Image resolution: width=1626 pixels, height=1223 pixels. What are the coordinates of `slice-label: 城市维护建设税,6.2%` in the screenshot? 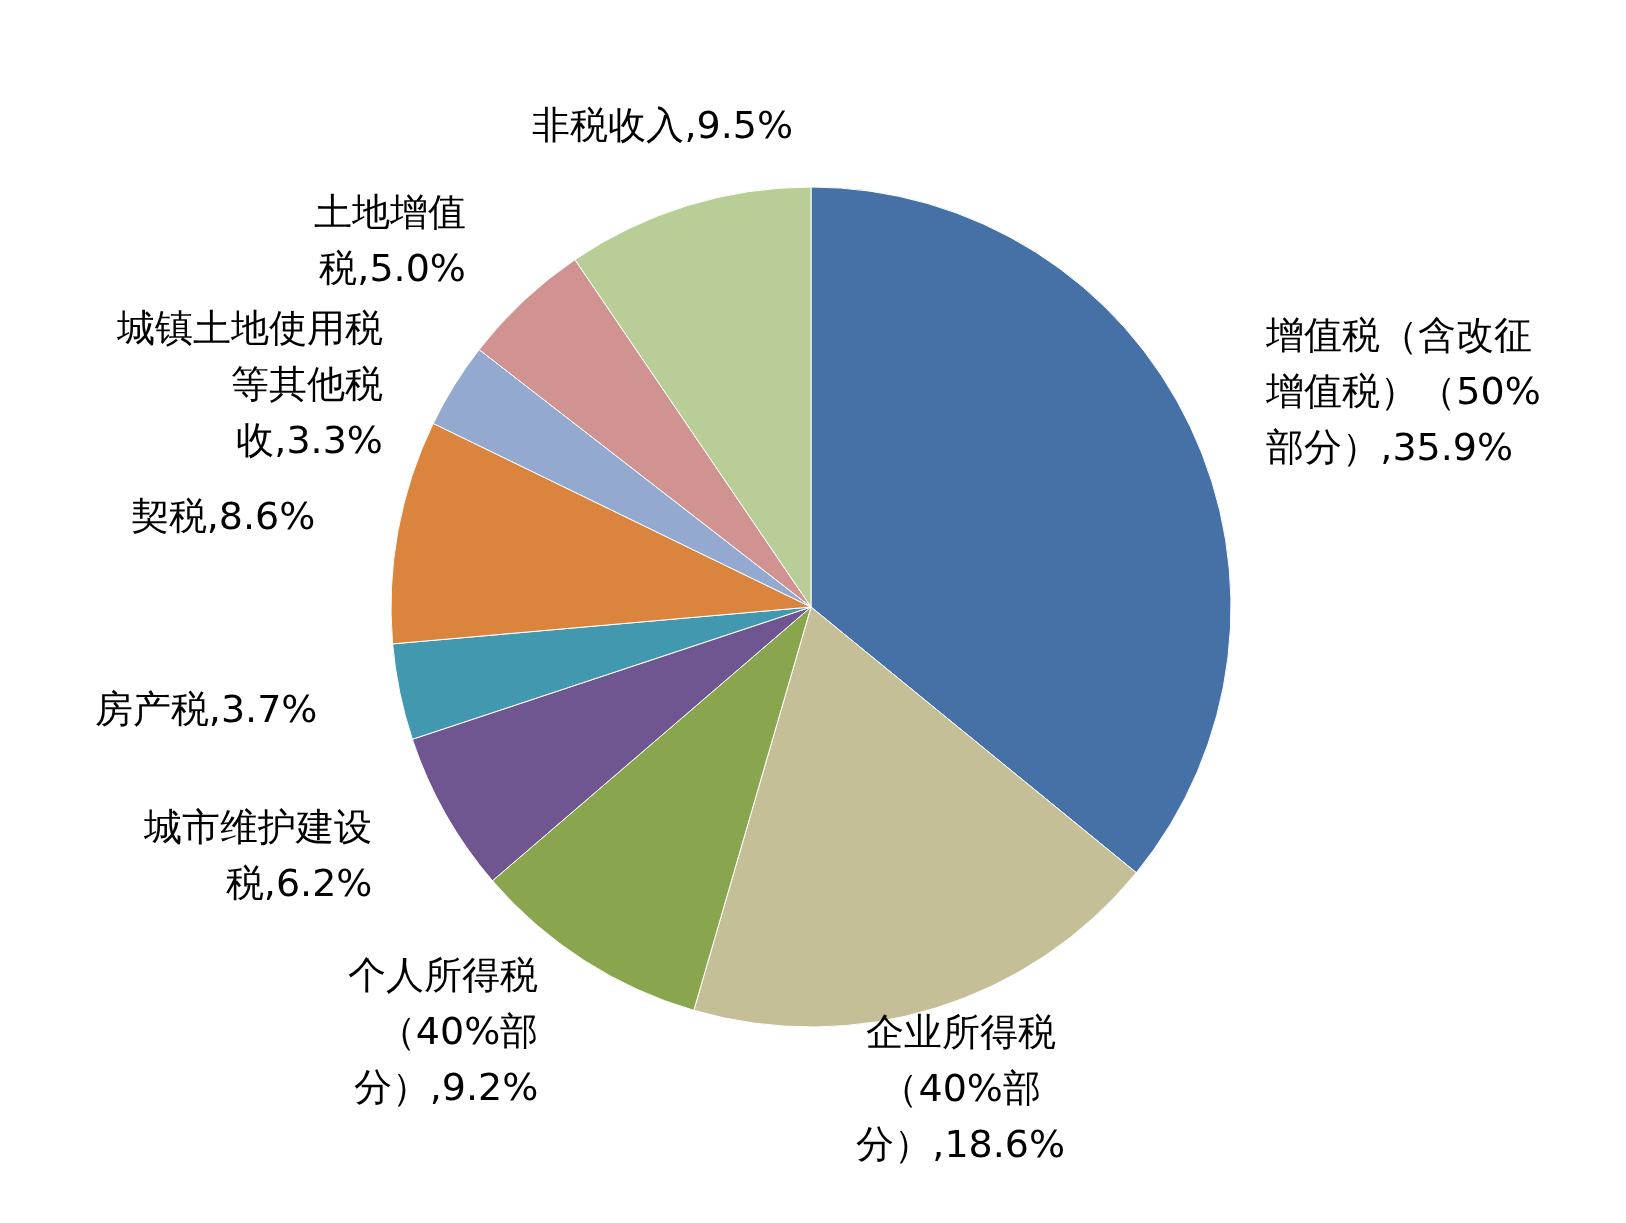 It's located at (258, 856).